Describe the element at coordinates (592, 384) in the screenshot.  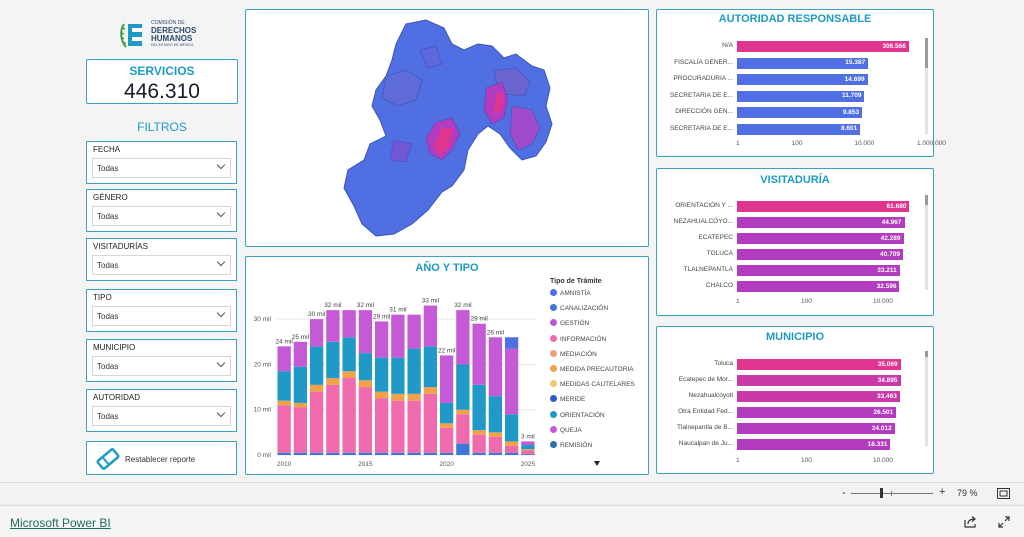
I see `legend-item: MEDIDAS CAUTELARES` at that location.